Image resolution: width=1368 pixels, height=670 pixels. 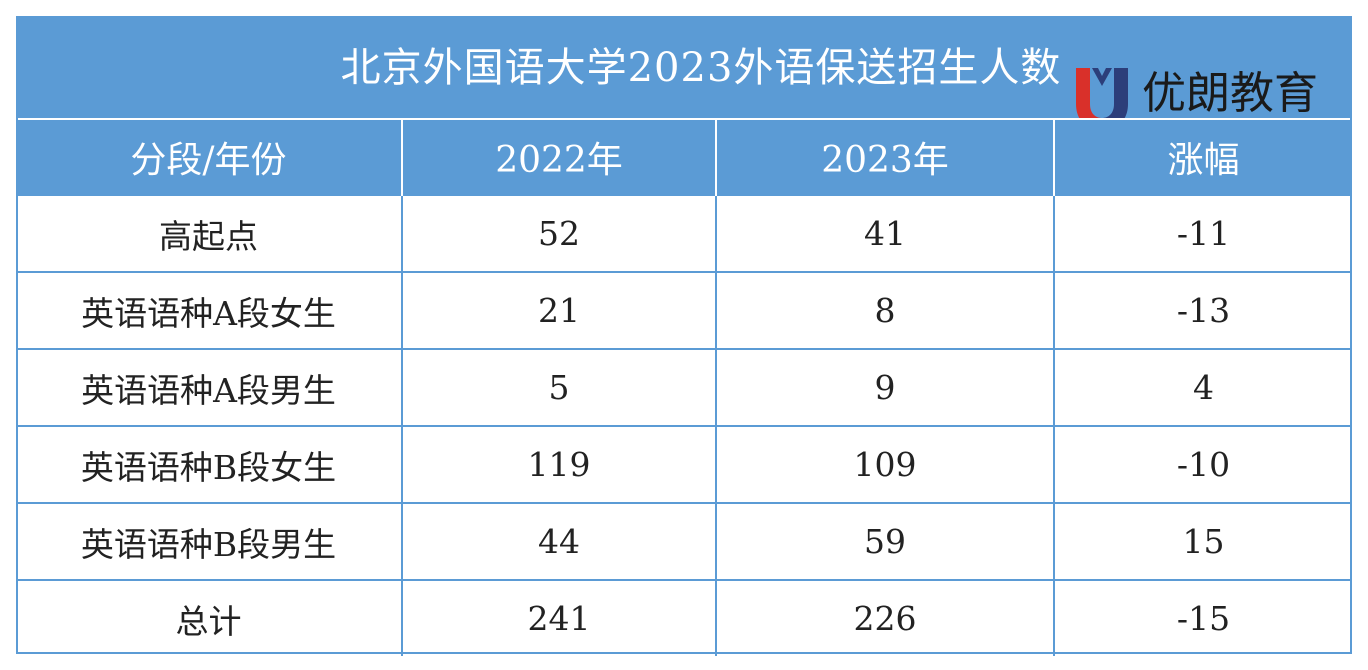 What do you see at coordinates (1102, 99) in the screenshot?
I see `brand-logo-icon` at bounding box center [1102, 99].